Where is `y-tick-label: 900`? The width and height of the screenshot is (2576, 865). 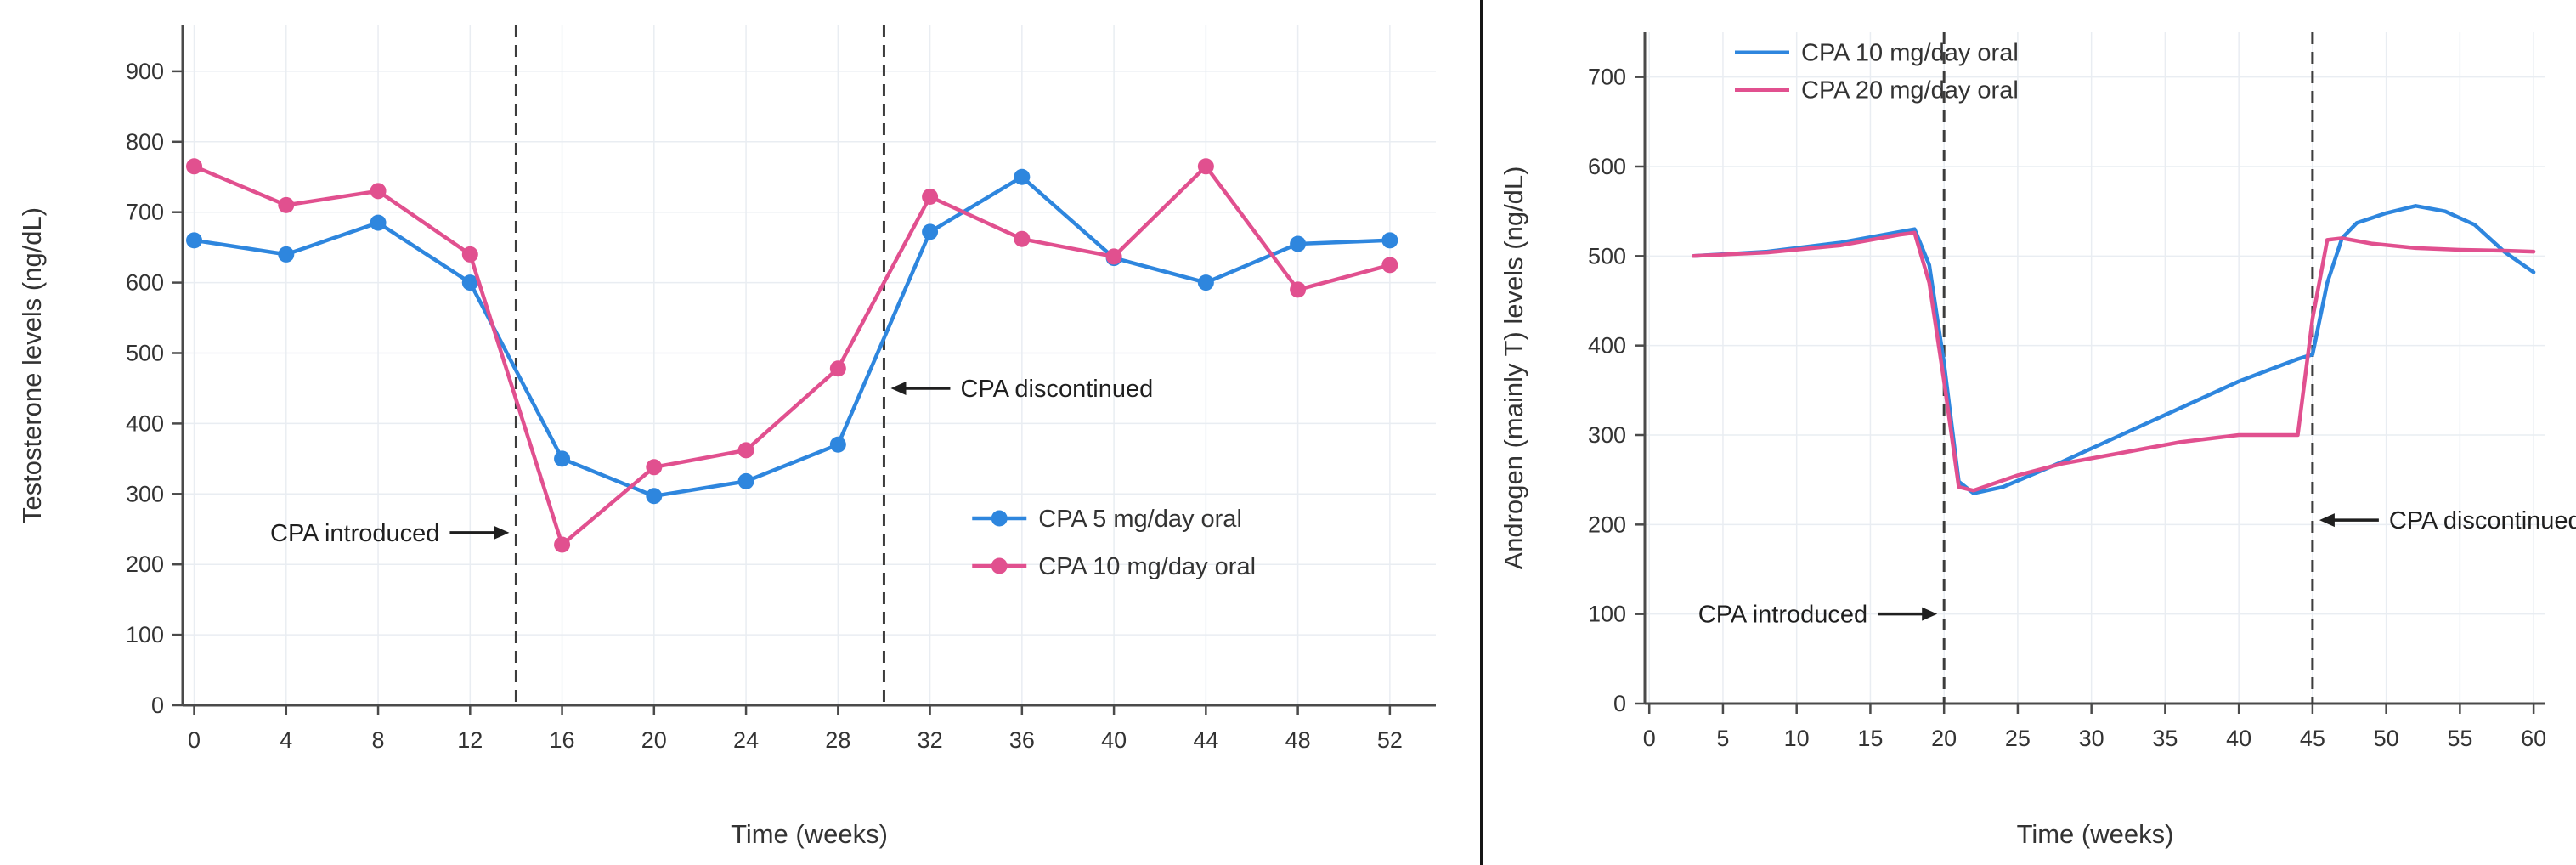
y-tick-label: 900 is located at coordinates (145, 71).